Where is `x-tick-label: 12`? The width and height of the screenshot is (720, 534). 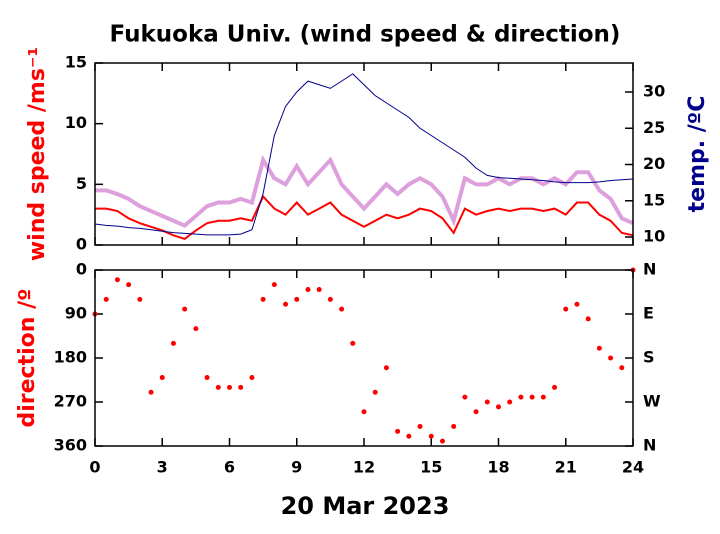
x-tick-label: 12 is located at coordinates (364, 467).